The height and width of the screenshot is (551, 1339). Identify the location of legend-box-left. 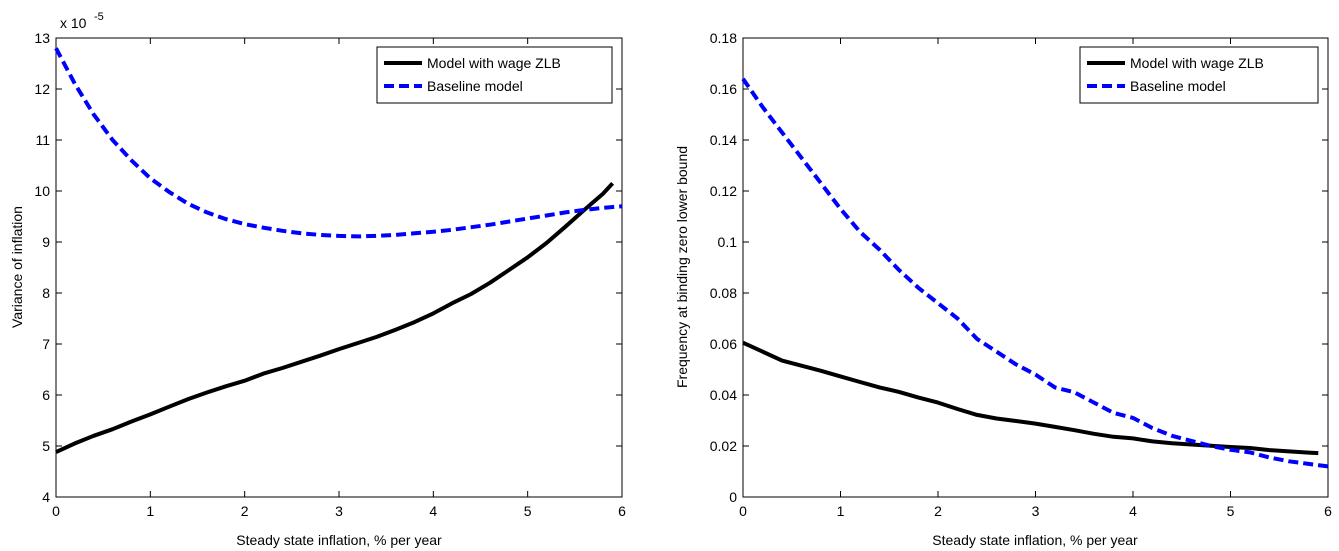
(494, 75).